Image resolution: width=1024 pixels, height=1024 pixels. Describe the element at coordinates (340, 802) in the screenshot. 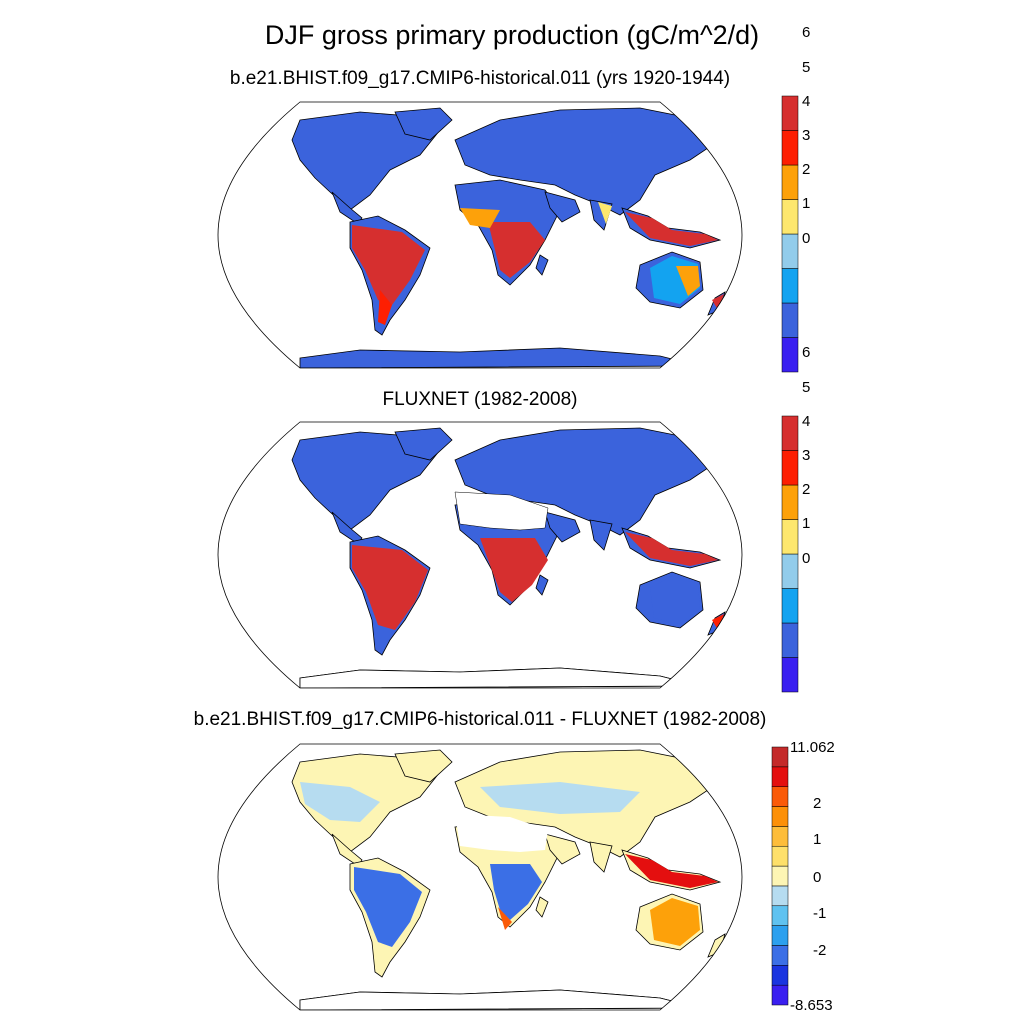

I see `north-america-region` at that location.